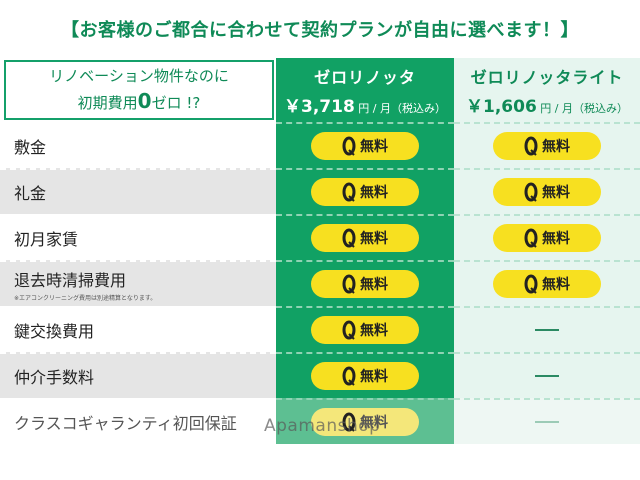 The image size is (640, 480). Describe the element at coordinates (125, 423) in the screenshot. I see `row-label-text: クラスコギャランティ初回保証` at that location.